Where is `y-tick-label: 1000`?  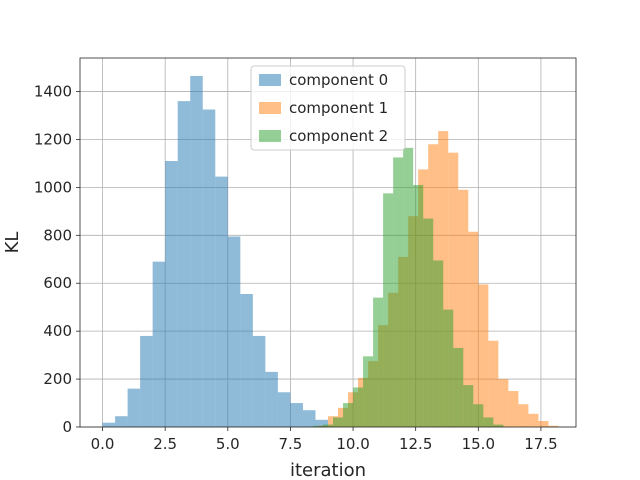
y-tick-label: 1000 is located at coordinates (53, 187).